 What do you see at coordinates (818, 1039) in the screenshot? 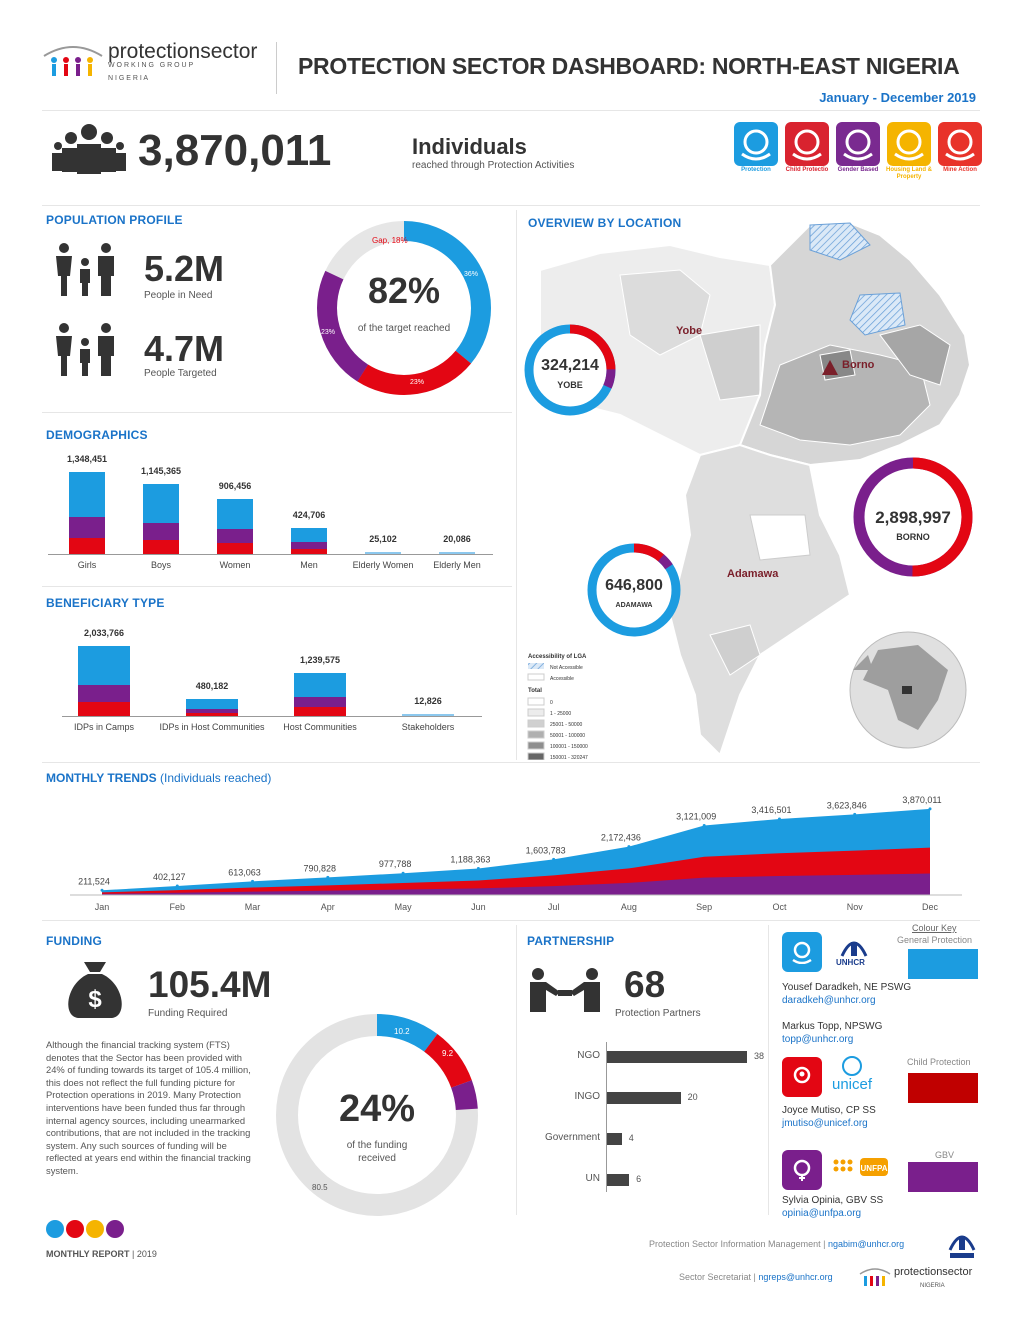
I see `contact2-email: topp@unhcr.org` at bounding box center [818, 1039].